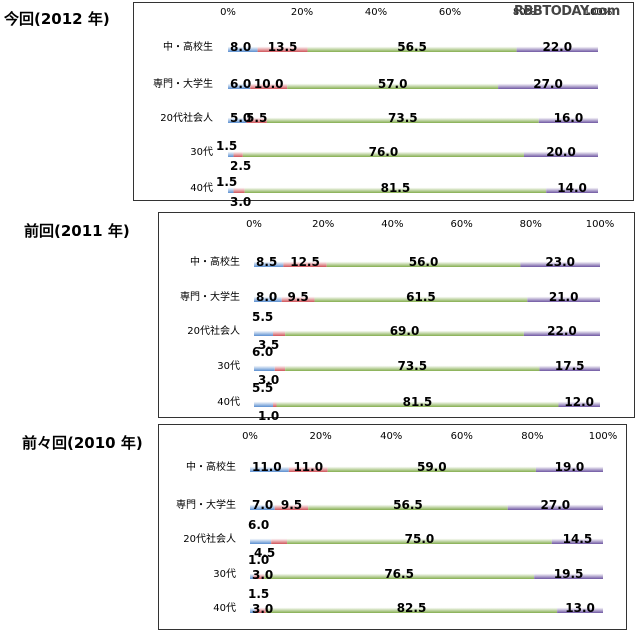 The image size is (640, 634). What do you see at coordinates (228, 402) in the screenshot?
I see `category-label: 40代` at bounding box center [228, 402].